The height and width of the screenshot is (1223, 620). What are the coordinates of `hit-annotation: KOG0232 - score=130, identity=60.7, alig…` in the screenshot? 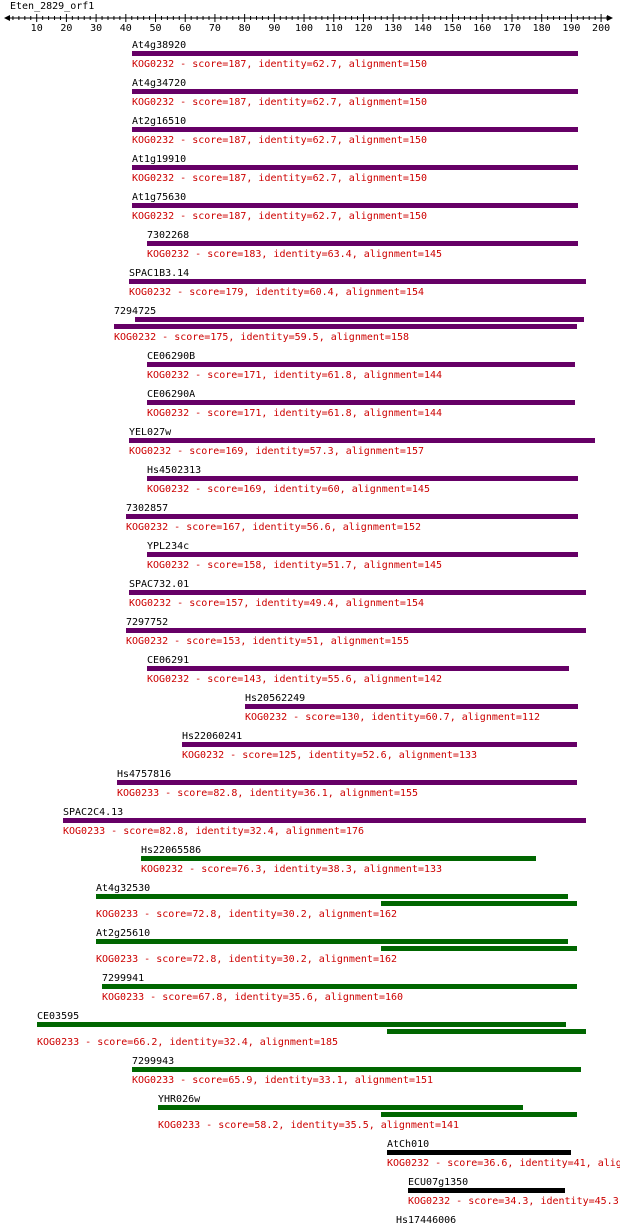 It's located at (393, 717).